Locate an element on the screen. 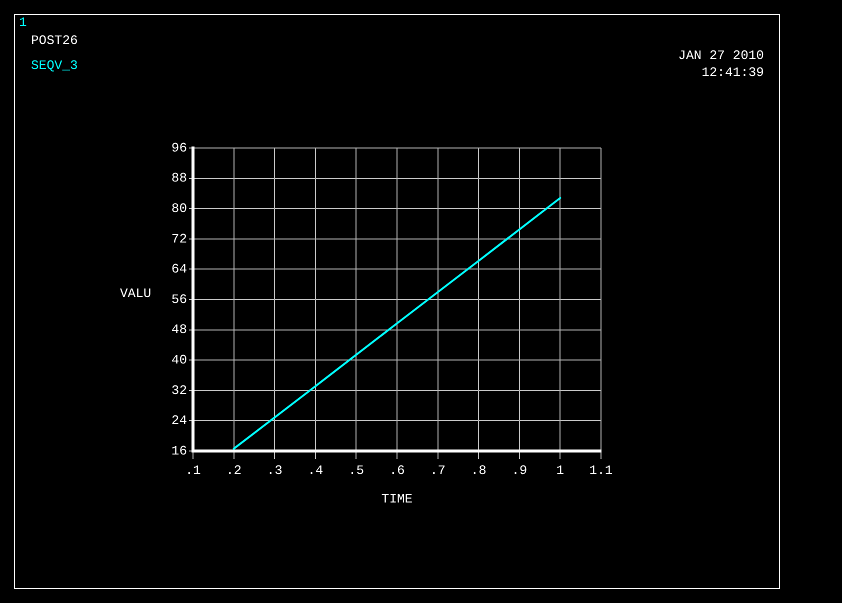 The image size is (842, 603). x-tick-label: .4 is located at coordinates (316, 470).